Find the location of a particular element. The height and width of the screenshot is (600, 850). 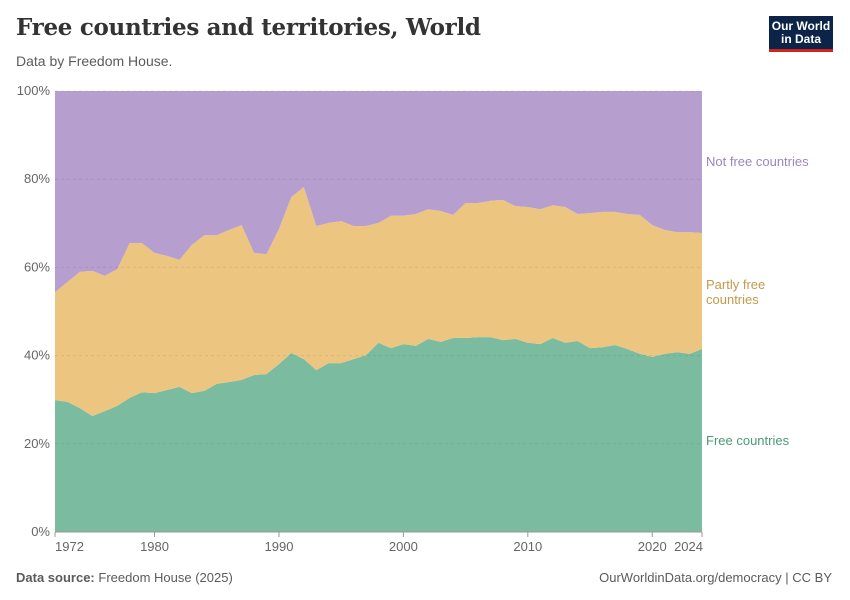

y-tick-label: 60% is located at coordinates (37, 266).